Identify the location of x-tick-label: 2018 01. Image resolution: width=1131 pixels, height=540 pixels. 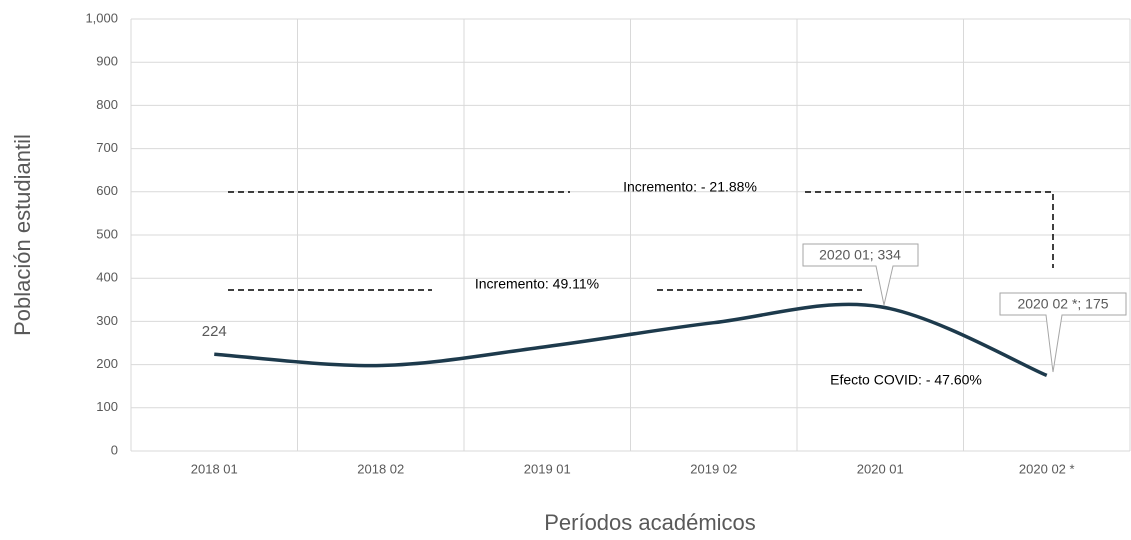
(214, 468).